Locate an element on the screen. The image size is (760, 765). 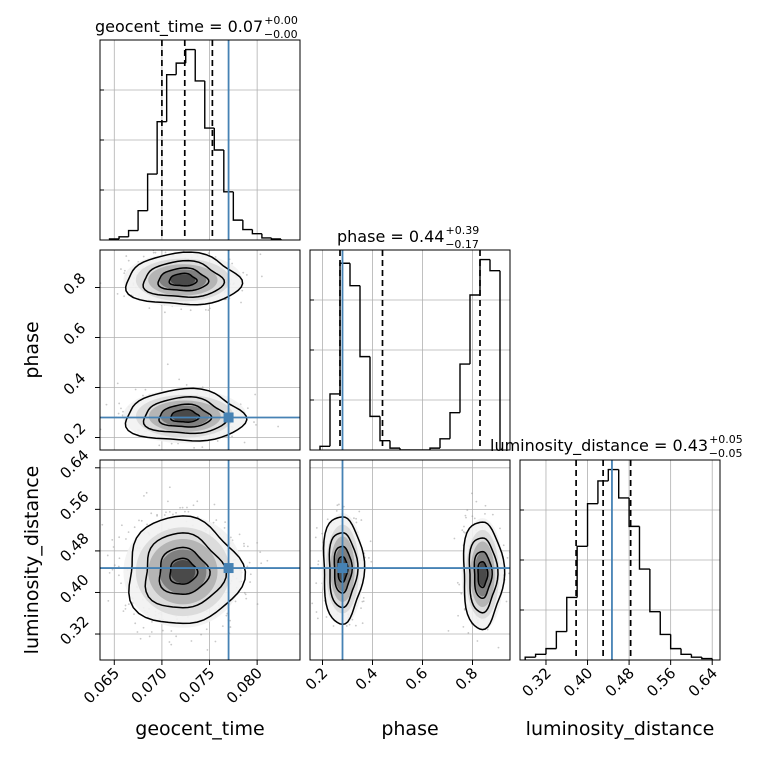
joint-panel-geocent_time-phase is located at coordinates (199, 343).